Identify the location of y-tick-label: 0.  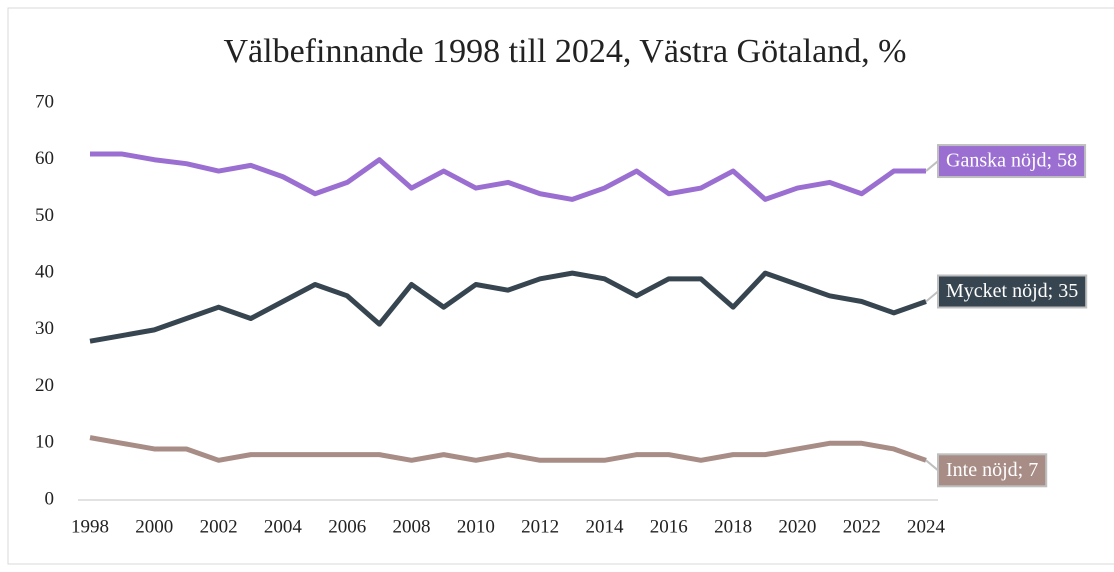
(50, 498).